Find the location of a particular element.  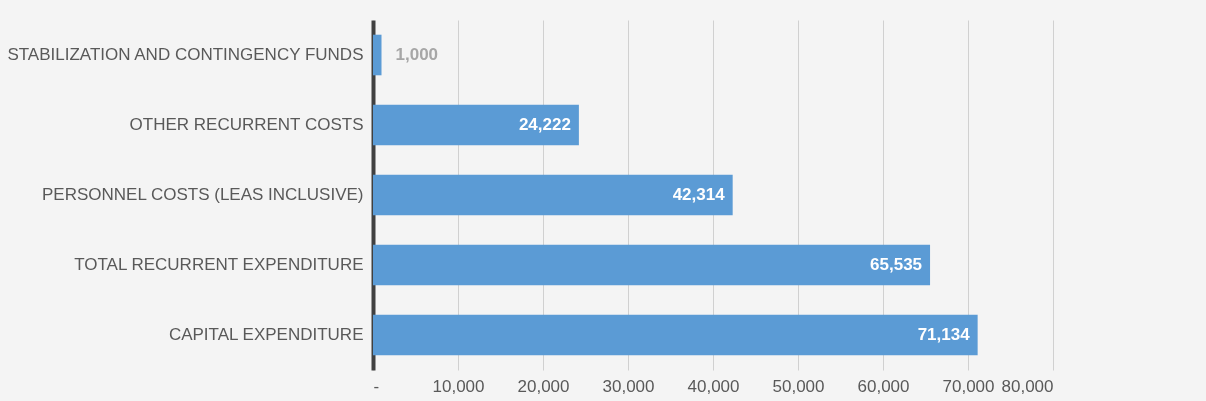

x-tick-label: - is located at coordinates (376, 386).